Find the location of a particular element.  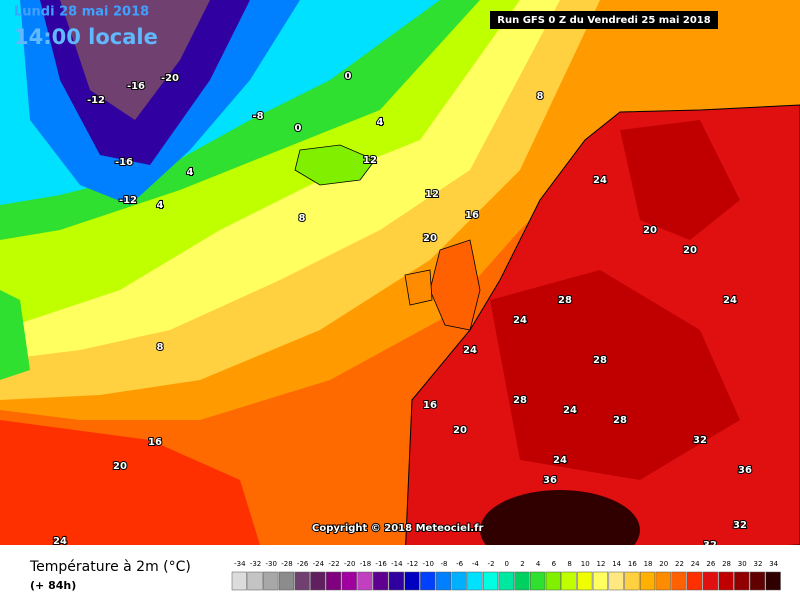

legend-label: -8 is located at coordinates (443, 564).